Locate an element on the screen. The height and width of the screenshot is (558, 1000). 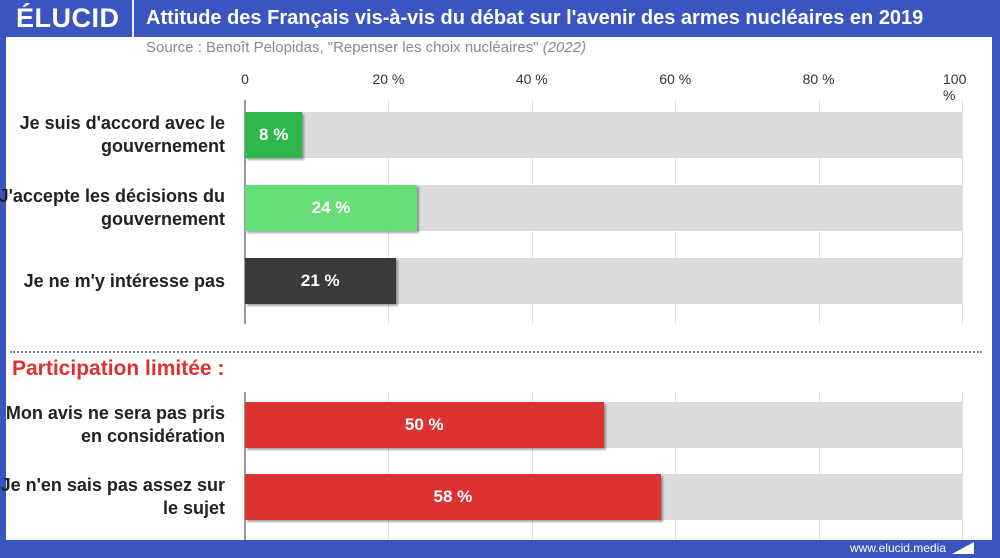
x-tick-label: 20 % is located at coordinates (388, 79).